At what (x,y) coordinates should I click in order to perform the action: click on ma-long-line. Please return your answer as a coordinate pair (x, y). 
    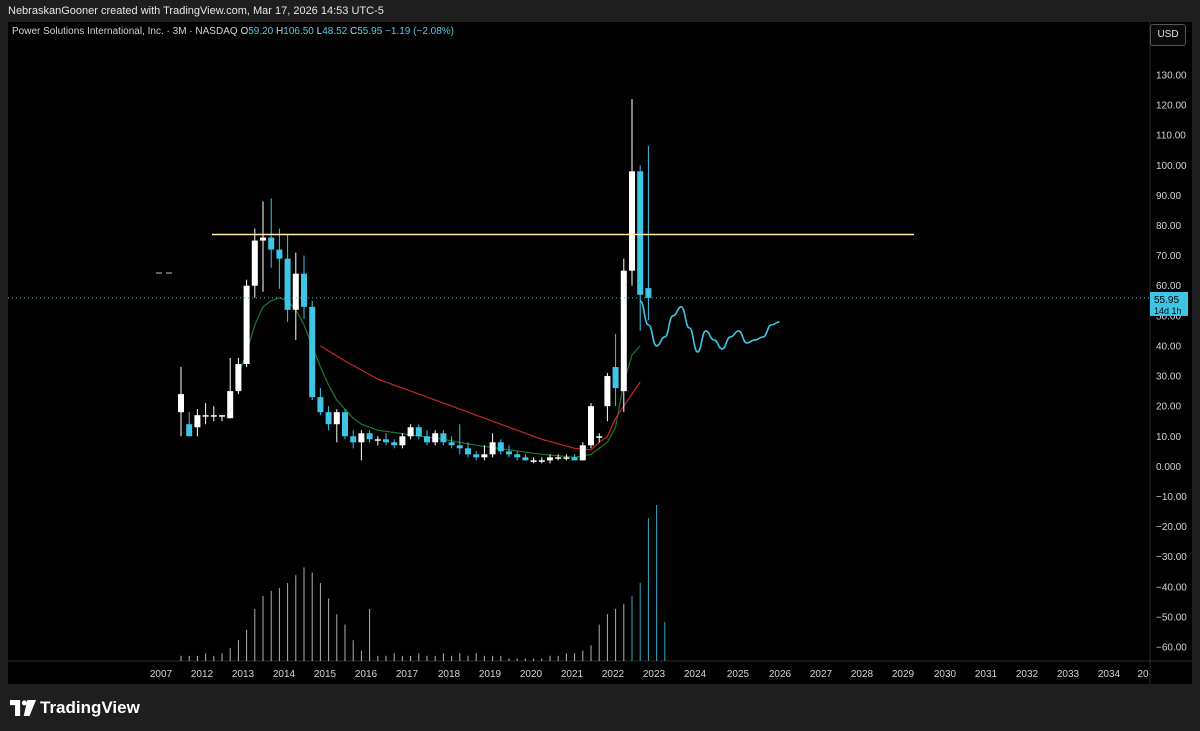
    Looking at the image, I should click on (480, 398).